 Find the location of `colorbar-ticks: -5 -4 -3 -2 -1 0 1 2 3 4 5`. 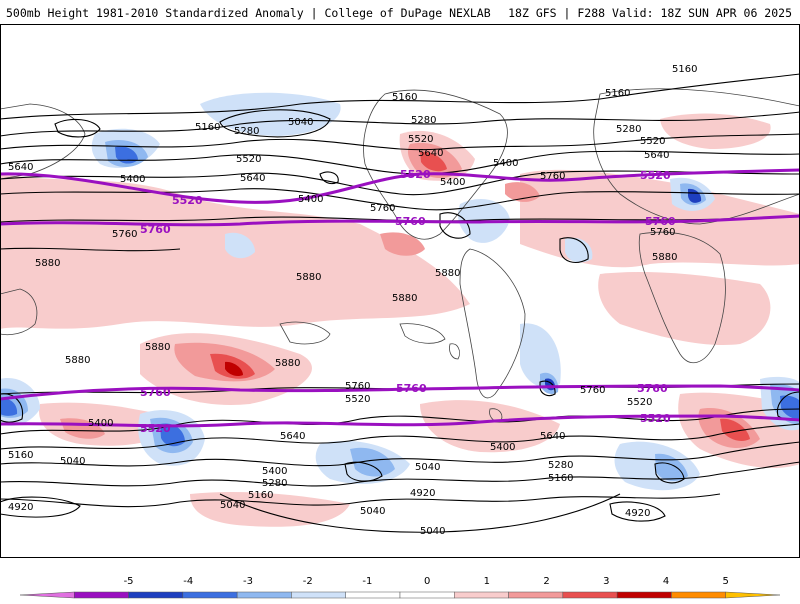

colorbar-ticks: -5 -4 -3 -2 -1 0 1 2 3 4 5 is located at coordinates (426, 581).